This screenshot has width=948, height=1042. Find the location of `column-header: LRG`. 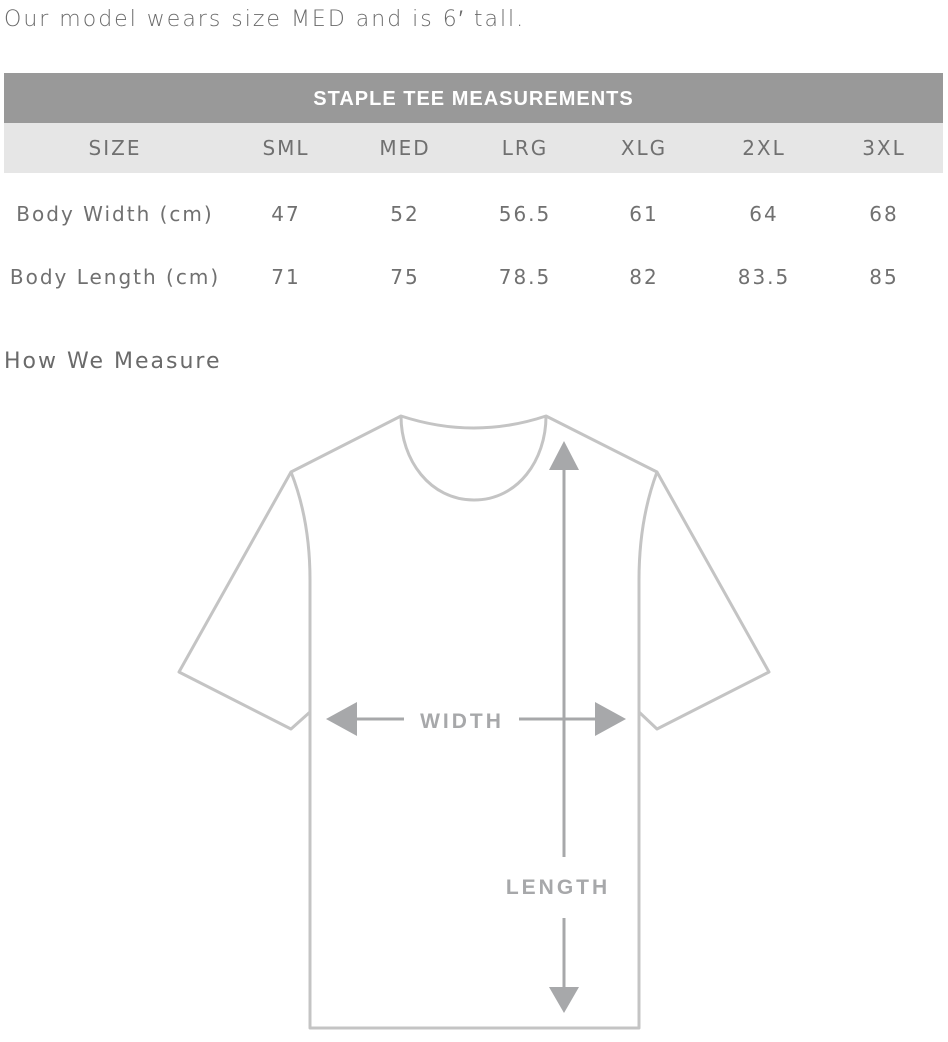

column-header: LRG is located at coordinates (525, 148).